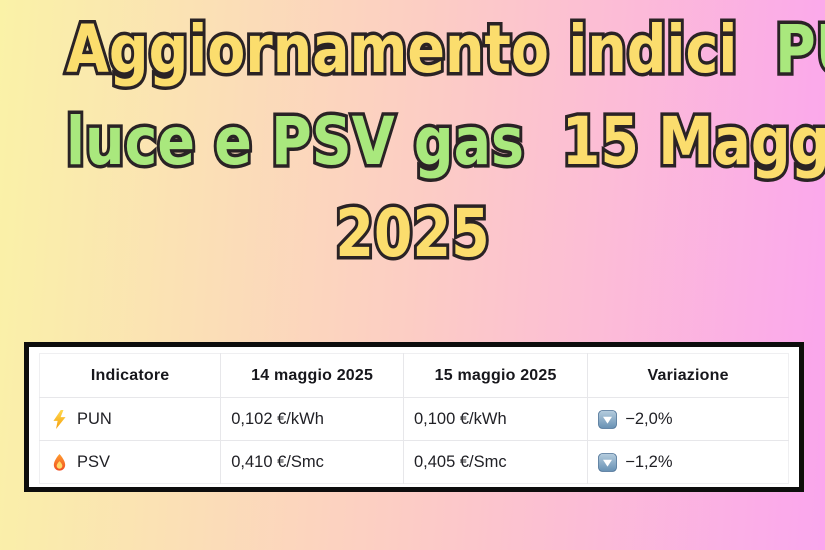  Describe the element at coordinates (496, 419) in the screenshot. I see `pun-value-15: 0,100 €/kWh` at that location.